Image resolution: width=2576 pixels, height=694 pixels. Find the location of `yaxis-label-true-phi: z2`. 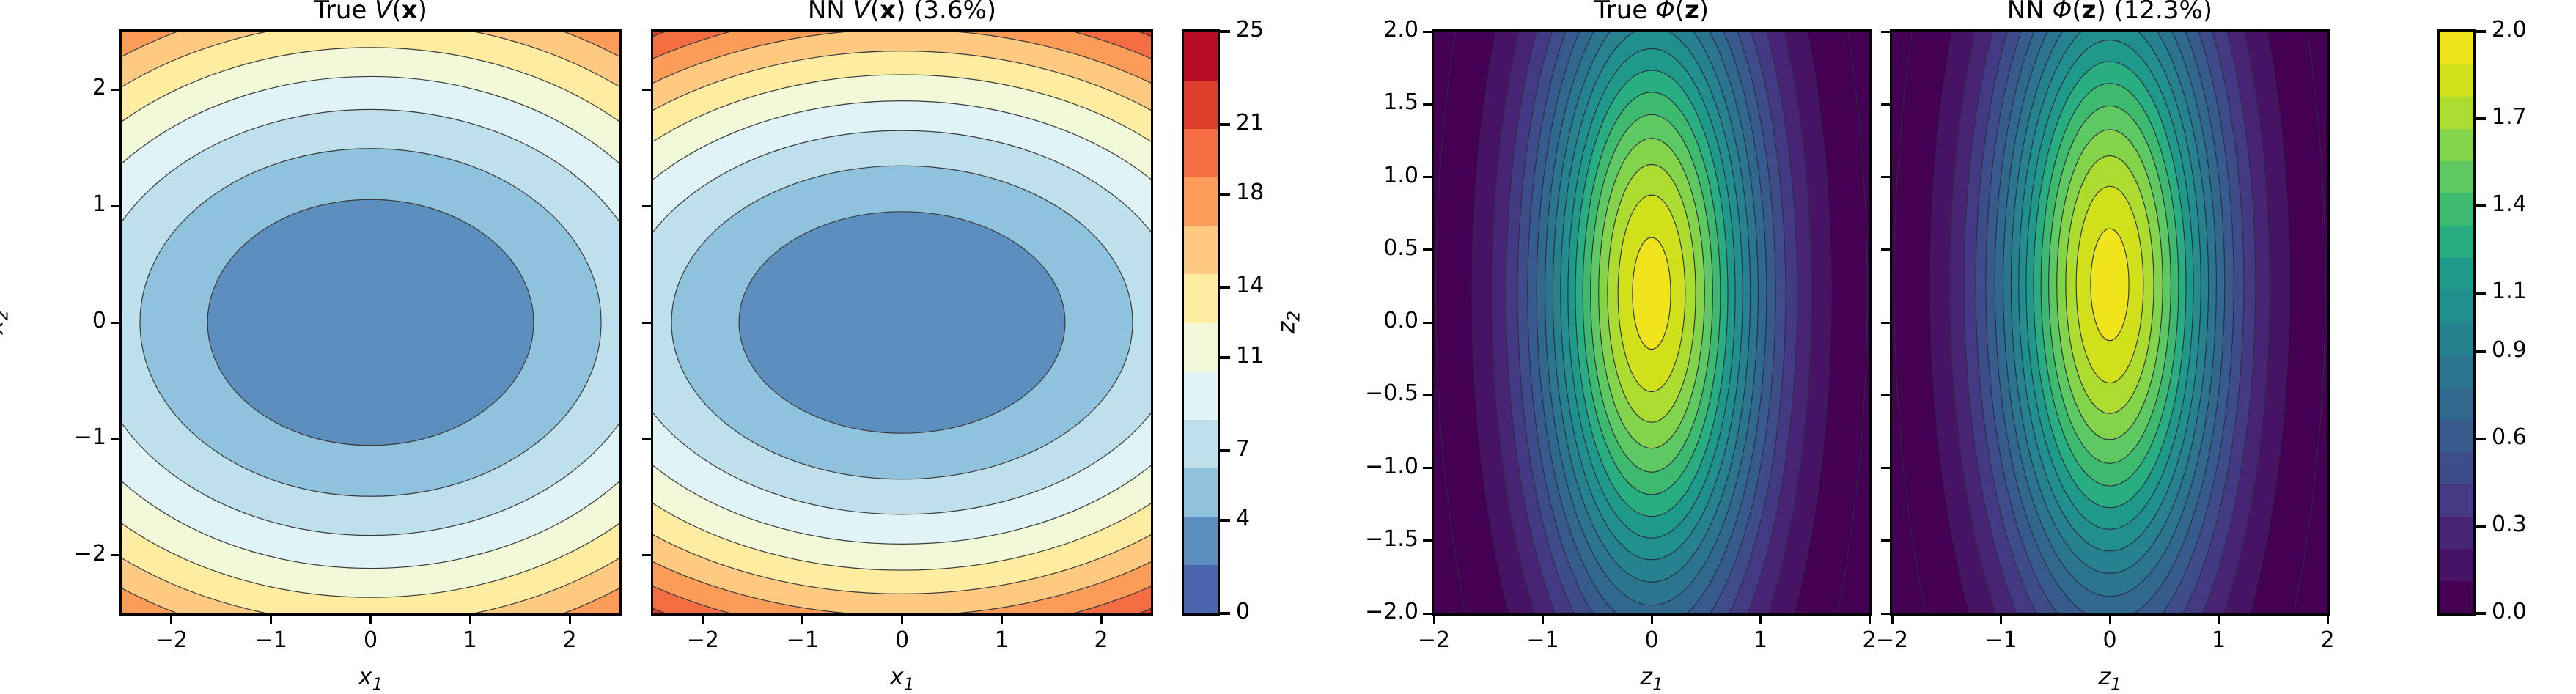

yaxis-label-true-phi: z2 is located at coordinates (1288, 322).